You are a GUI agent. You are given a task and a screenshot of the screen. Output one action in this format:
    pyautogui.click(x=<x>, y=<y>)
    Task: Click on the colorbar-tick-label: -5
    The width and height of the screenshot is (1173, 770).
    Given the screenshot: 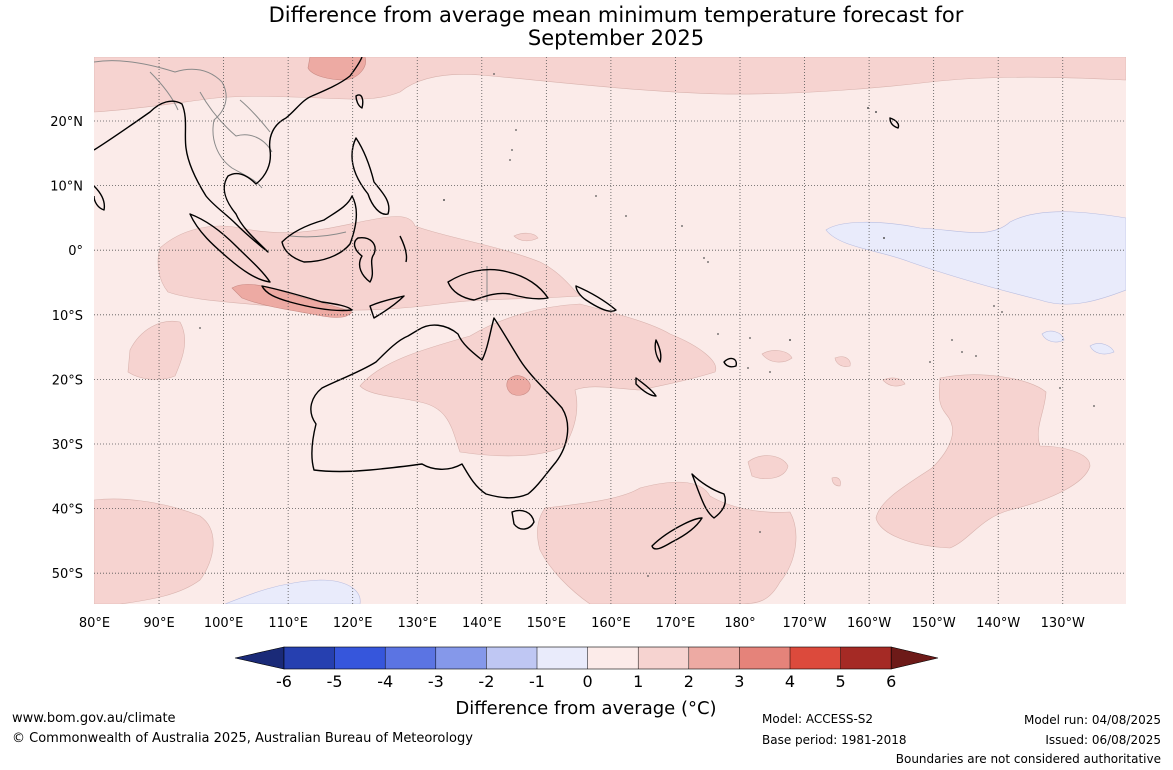 What is the action you would take?
    pyautogui.click(x=335, y=681)
    